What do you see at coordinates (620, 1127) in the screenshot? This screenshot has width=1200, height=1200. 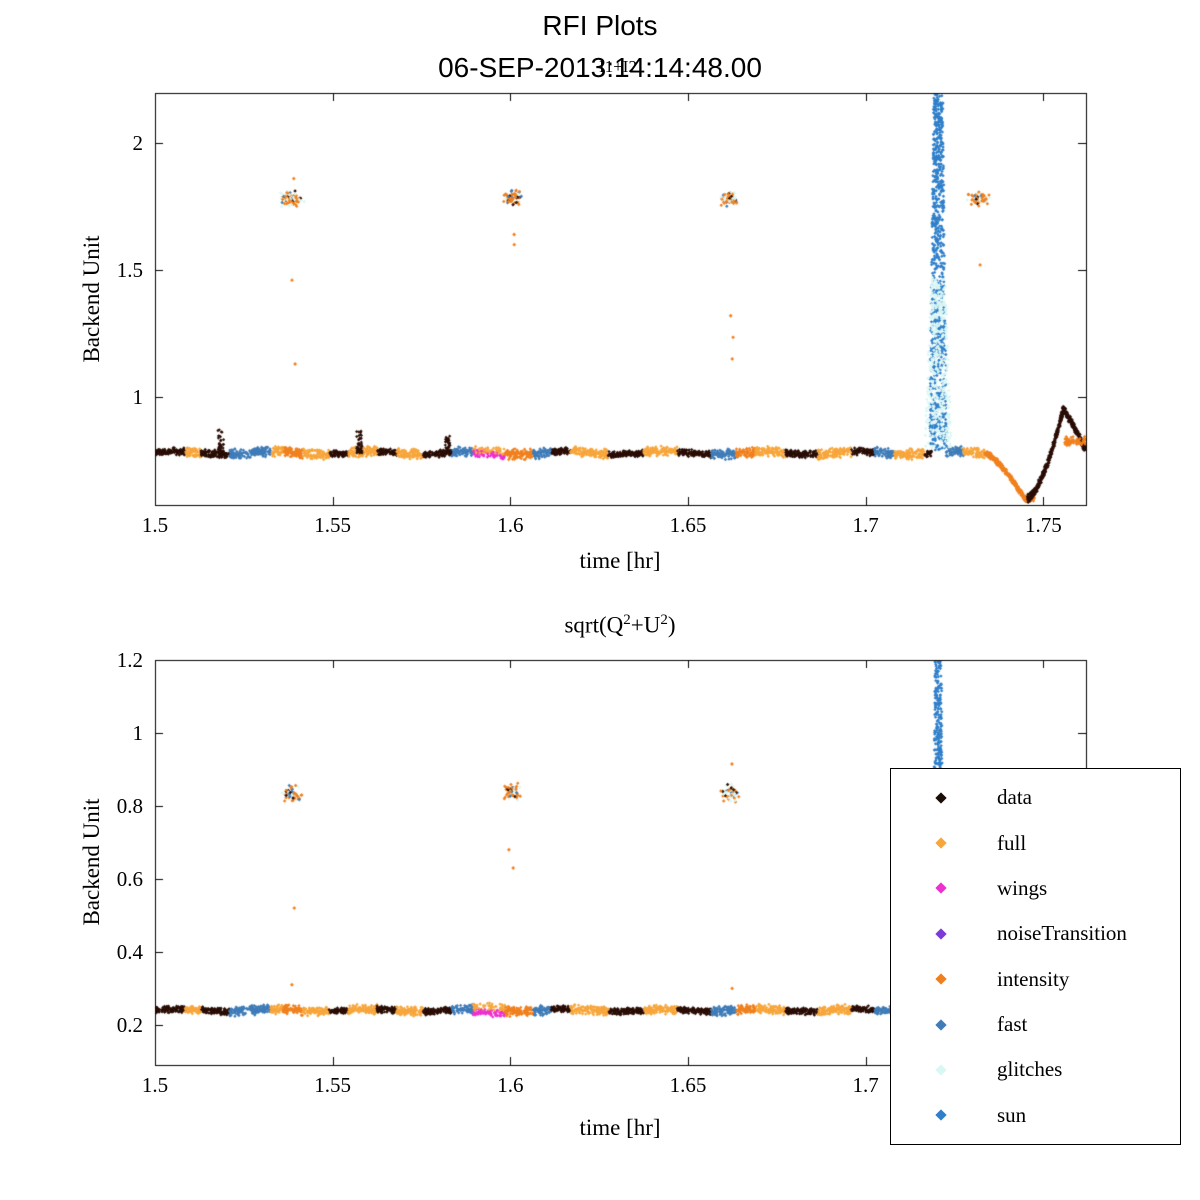 I see `subplot2-xlabel: time [hr]` at bounding box center [620, 1127].